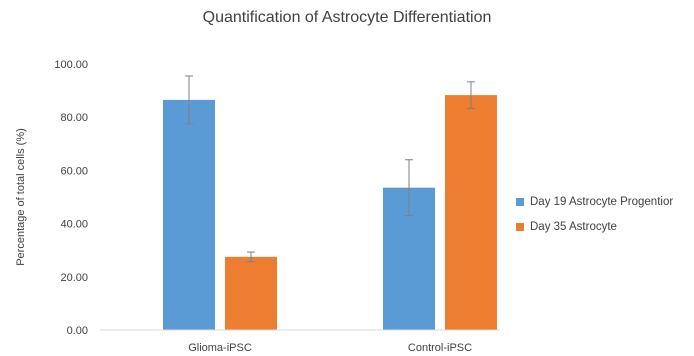  Describe the element at coordinates (74, 118) in the screenshot. I see `y-tick-label: 80.00` at that location.